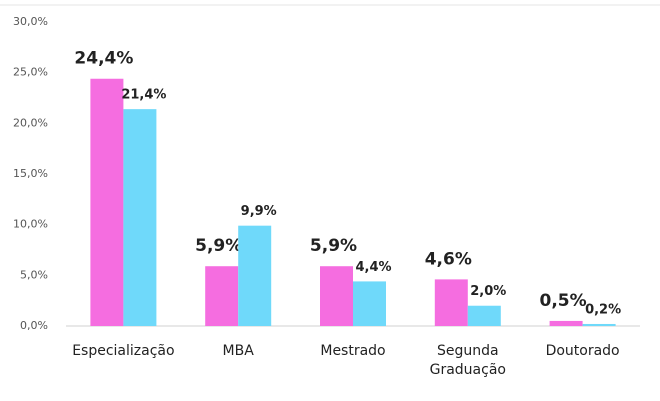 Image resolution: width=660 pixels, height=401 pixels. What do you see at coordinates (259, 211) in the screenshot?
I see `data-label: 9,9%` at bounding box center [259, 211].